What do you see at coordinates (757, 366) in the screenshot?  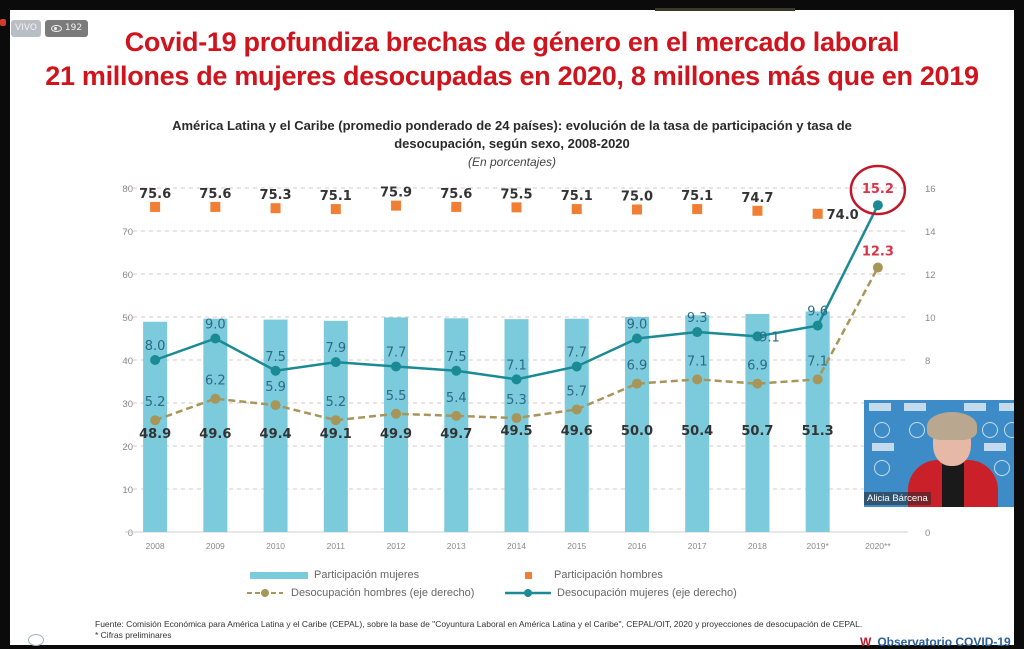 I see `data-label-desocupacion-hombres: 6.9` at bounding box center [757, 366].